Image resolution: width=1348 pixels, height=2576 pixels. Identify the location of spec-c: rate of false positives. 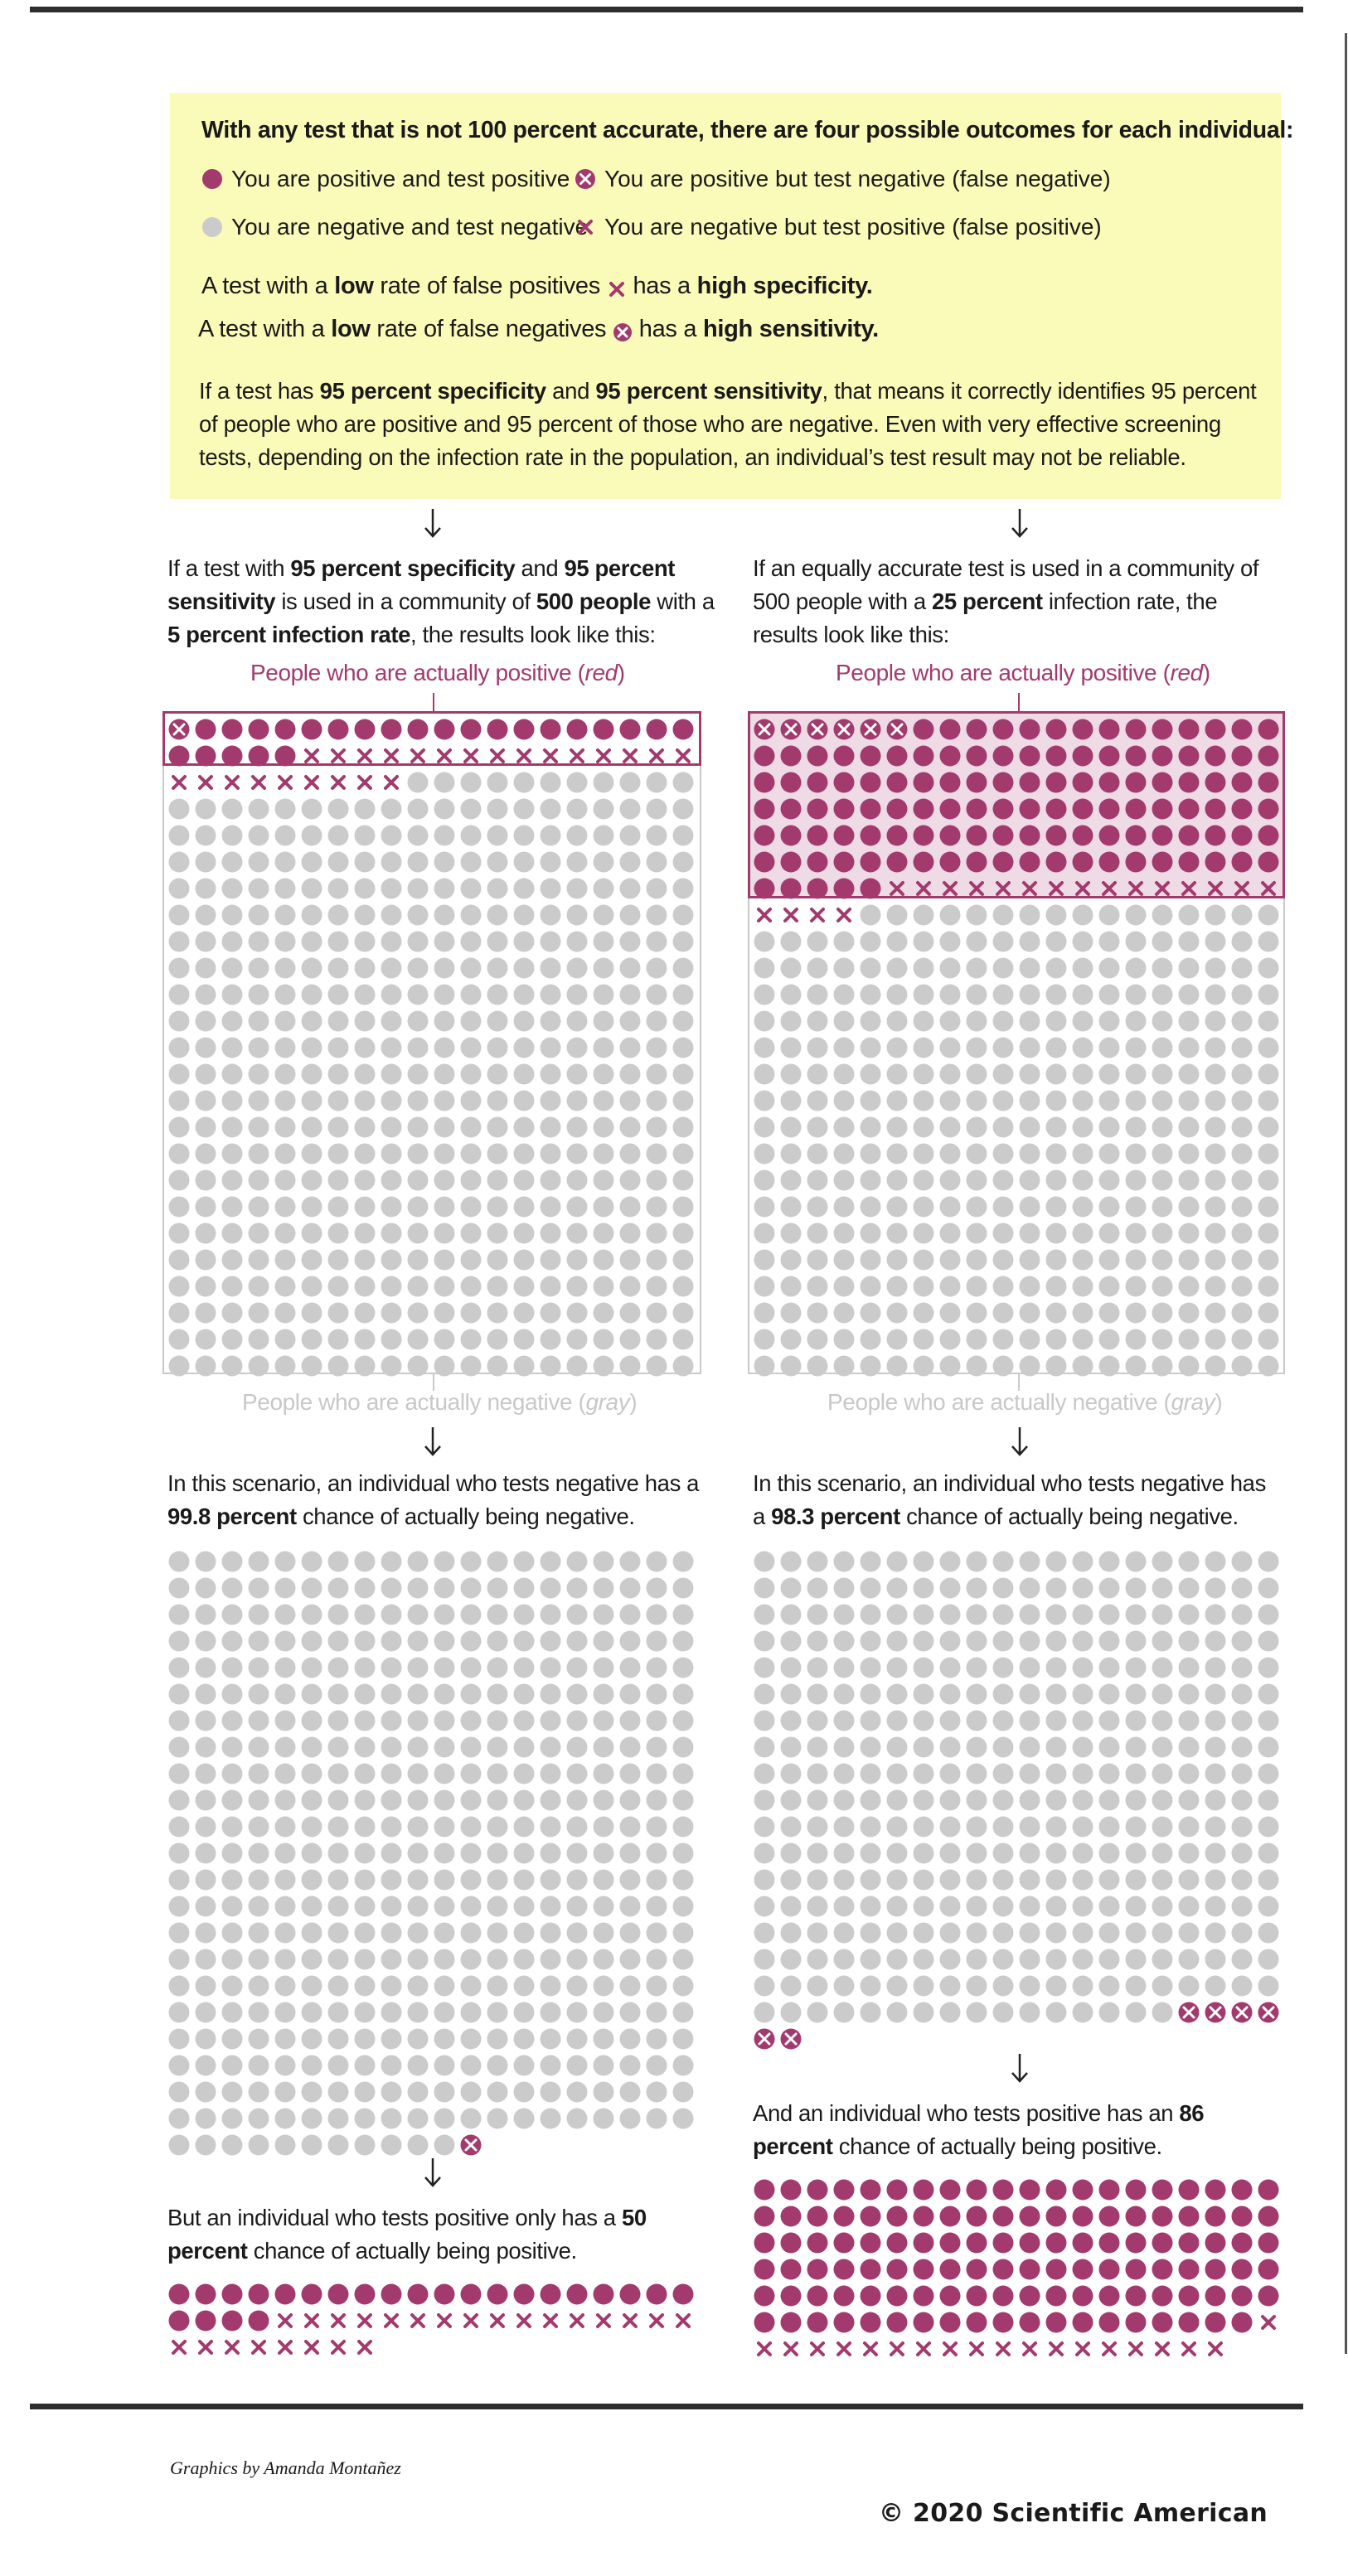
(490, 286).